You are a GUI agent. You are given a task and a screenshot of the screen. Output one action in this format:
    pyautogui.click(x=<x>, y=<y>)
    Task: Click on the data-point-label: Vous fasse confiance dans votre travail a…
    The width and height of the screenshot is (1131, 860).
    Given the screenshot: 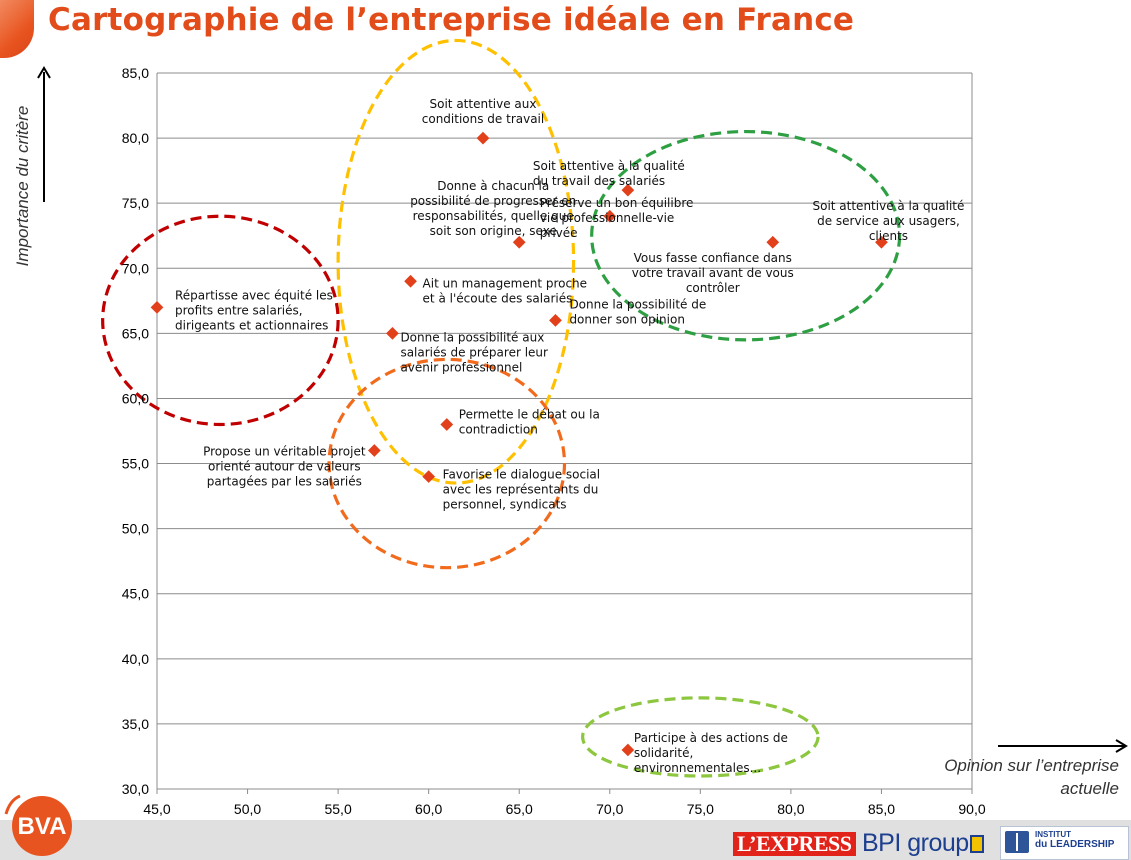 What is the action you would take?
    pyautogui.click(x=713, y=273)
    